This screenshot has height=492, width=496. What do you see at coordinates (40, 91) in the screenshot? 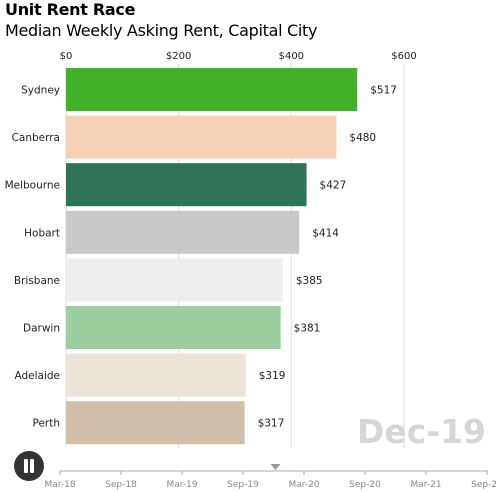
I see `category-label: Sydney` at bounding box center [40, 91].